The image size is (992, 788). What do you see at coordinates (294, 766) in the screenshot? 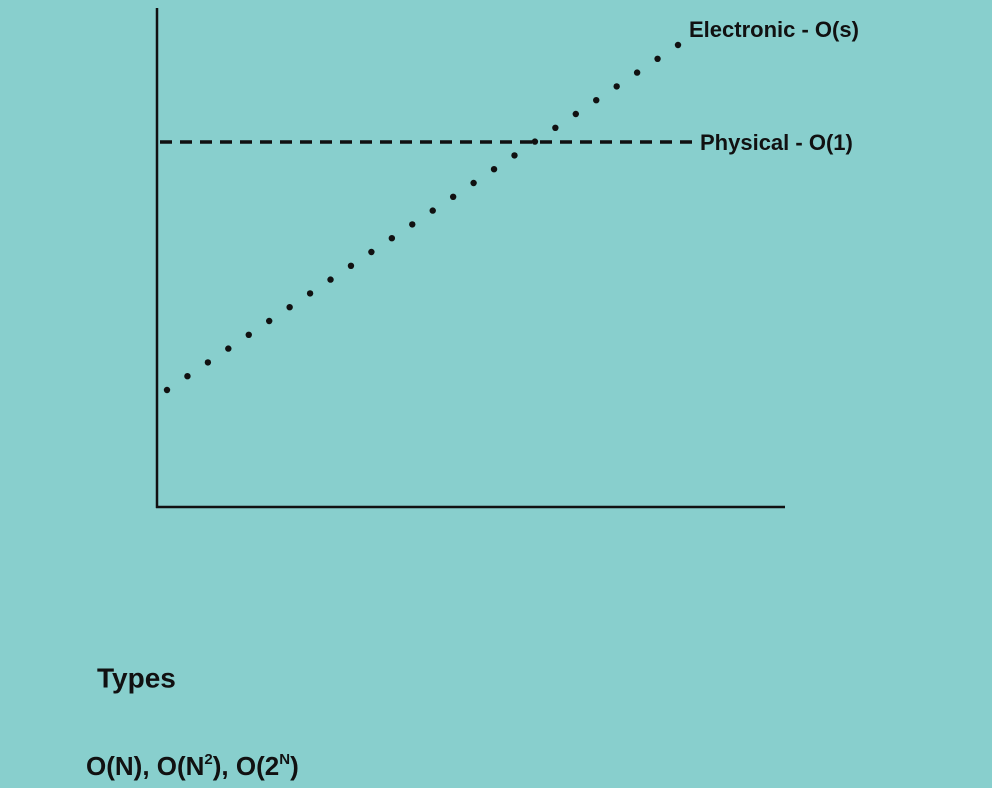
I see `types-text: )` at bounding box center [294, 766].